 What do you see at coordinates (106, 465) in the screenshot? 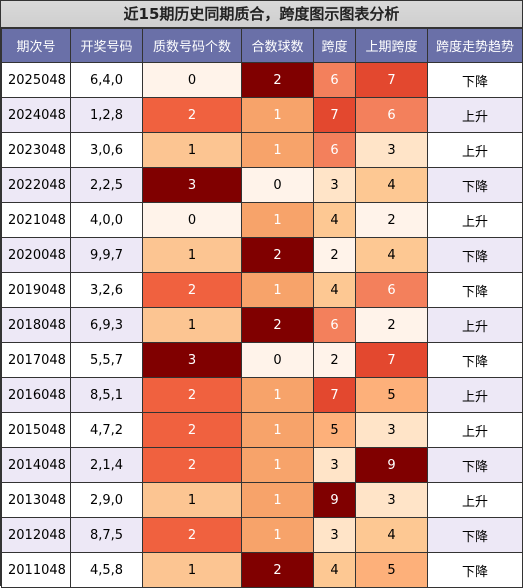
I see `cell-numbers: 2,1,4` at bounding box center [106, 465].